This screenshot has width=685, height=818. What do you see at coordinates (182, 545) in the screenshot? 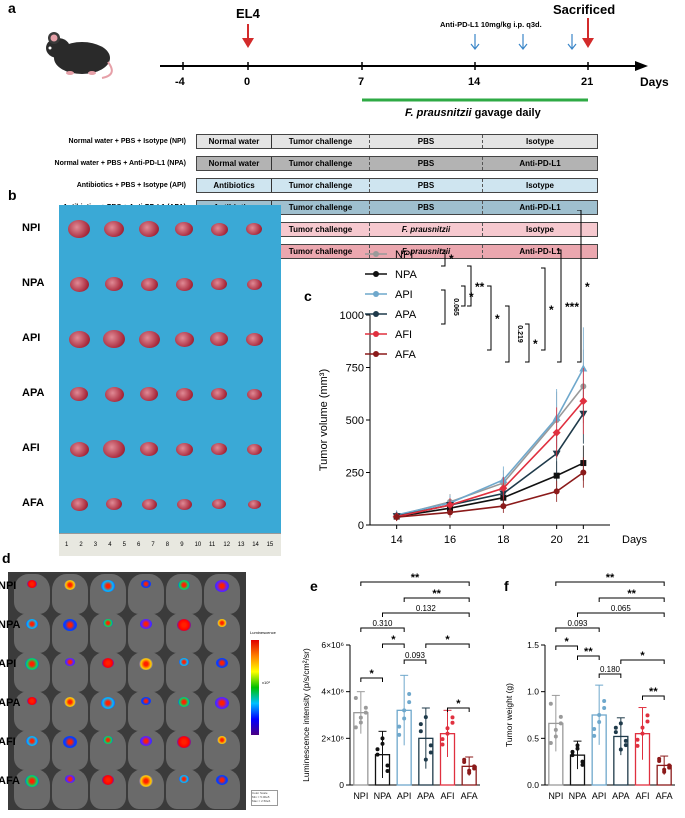
I see `ruler-number: 9` at bounding box center [182, 545].